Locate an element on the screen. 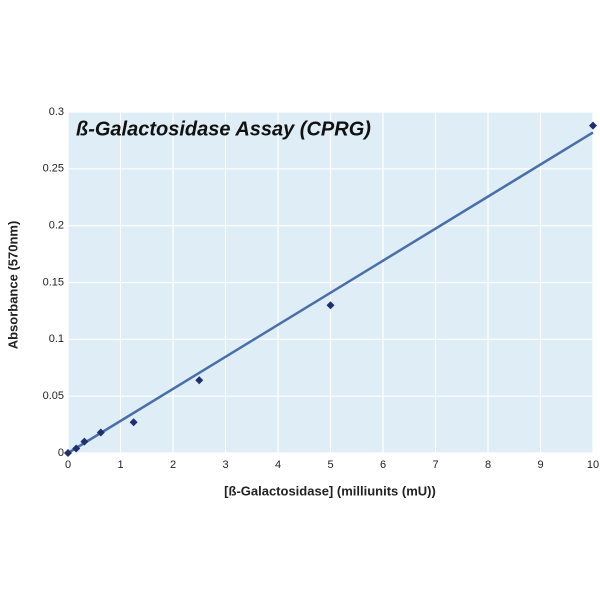  y-tick-label: 0.3 is located at coordinates (56, 112).